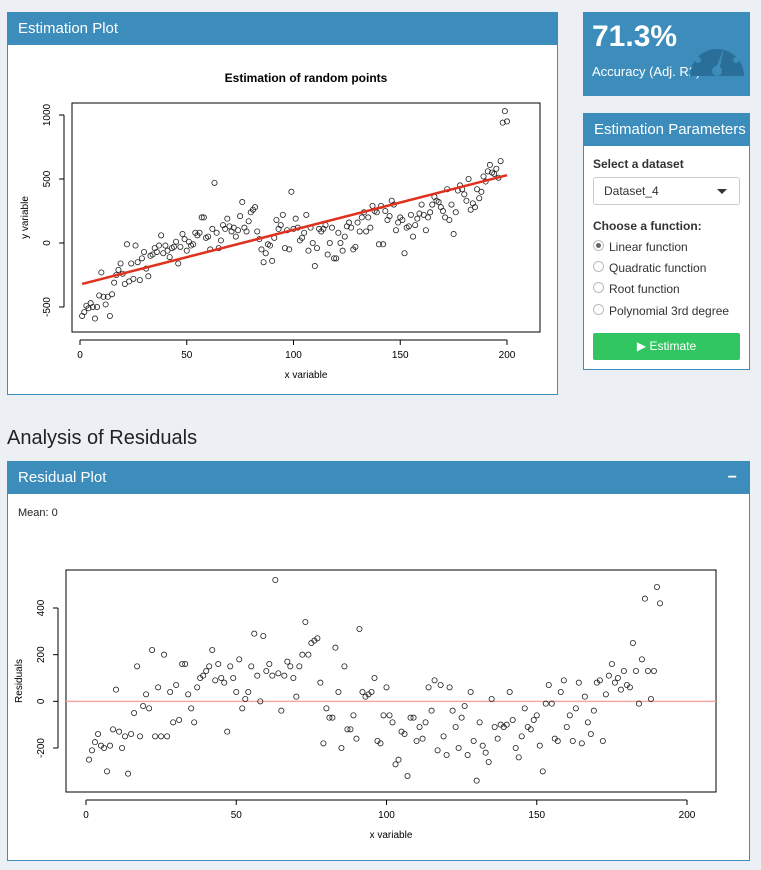  Describe the element at coordinates (25, 217) in the screenshot. I see `y-axis-label: y variable` at that location.